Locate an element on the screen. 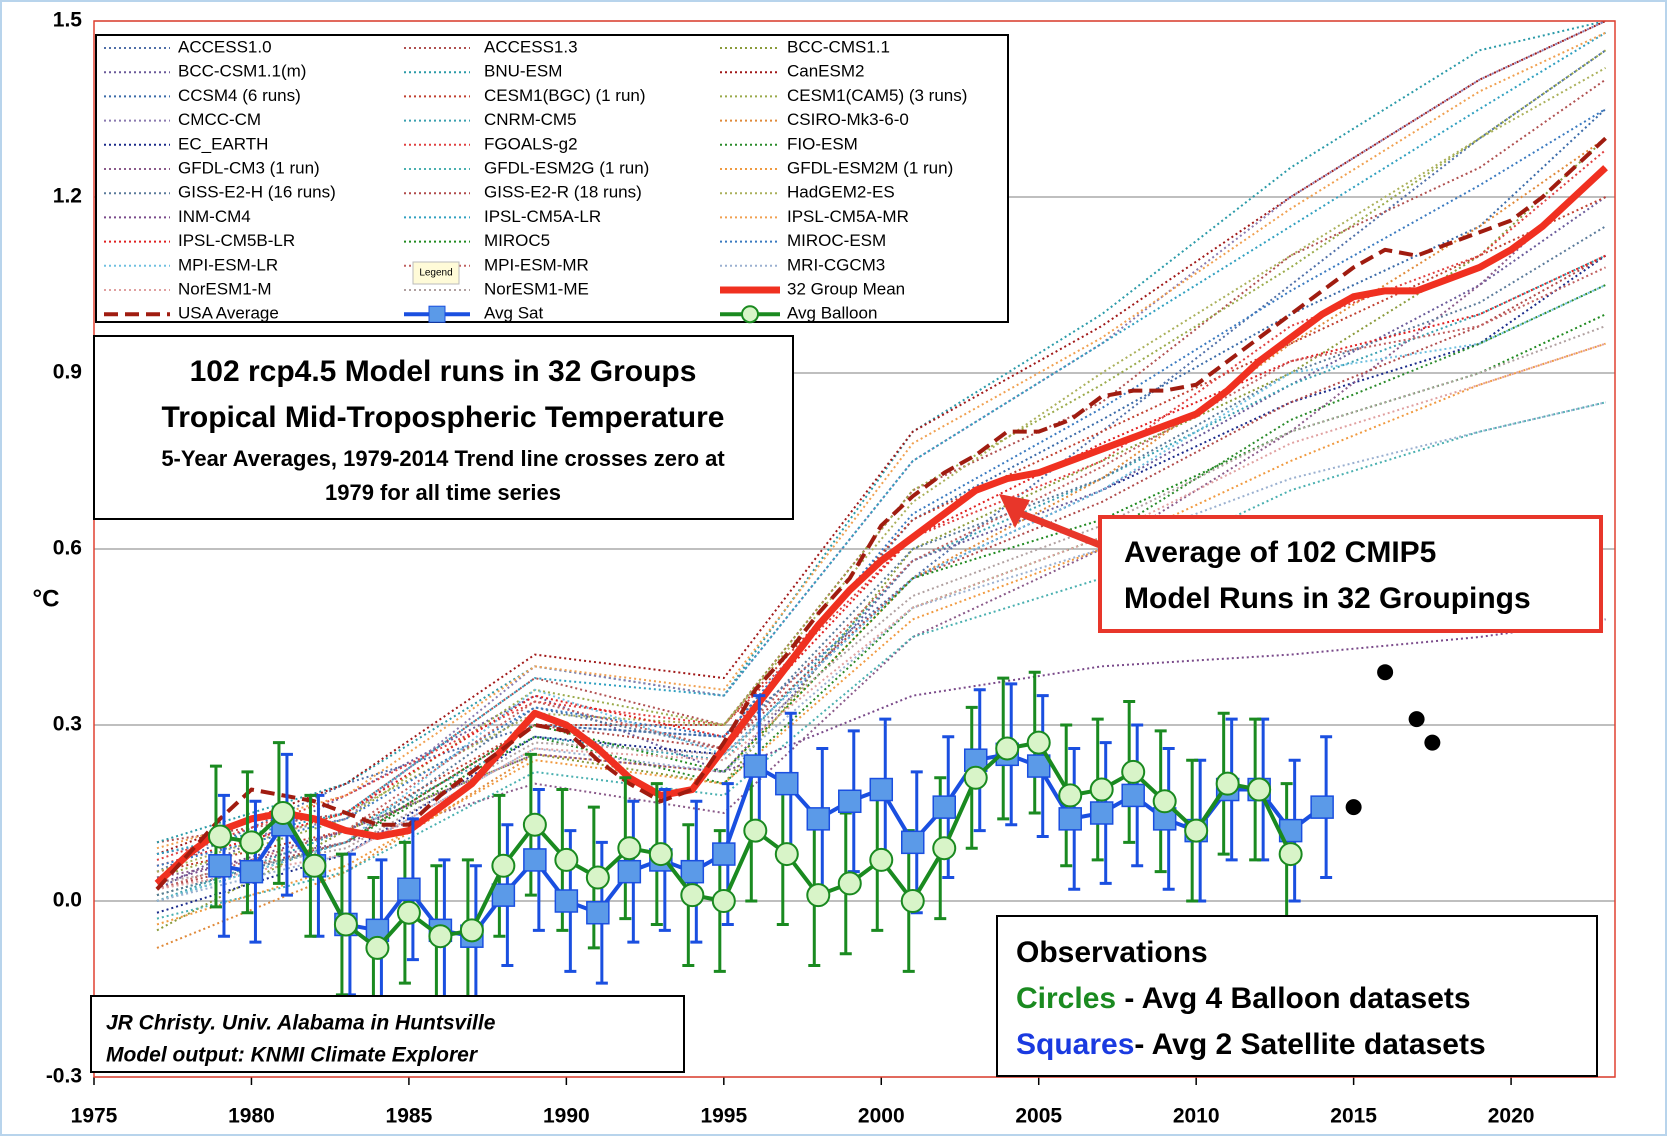 Image resolution: width=1667 pixels, height=1136 pixels. observations-line: Circles - Avg 4 Balloon datasets is located at coordinates (1243, 998).